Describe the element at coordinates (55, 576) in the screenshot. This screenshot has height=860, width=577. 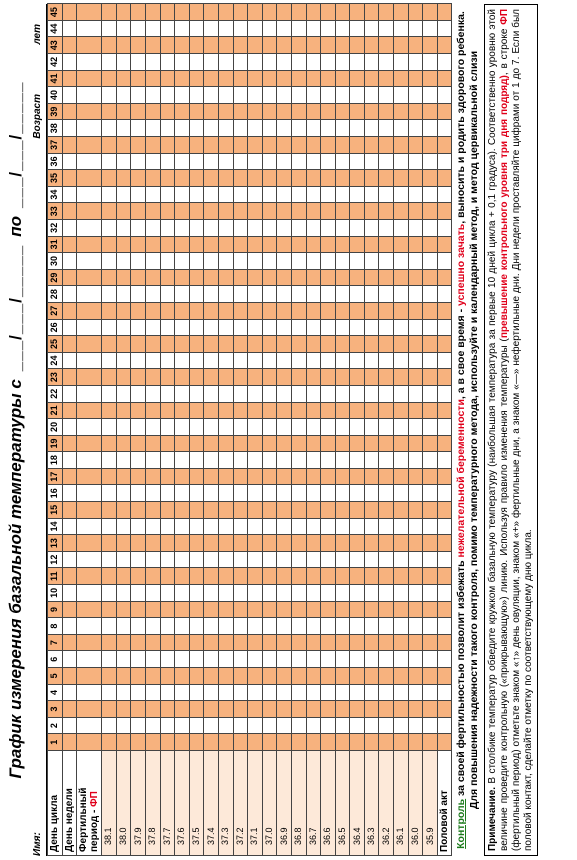
I see `cell: 11` at that location.